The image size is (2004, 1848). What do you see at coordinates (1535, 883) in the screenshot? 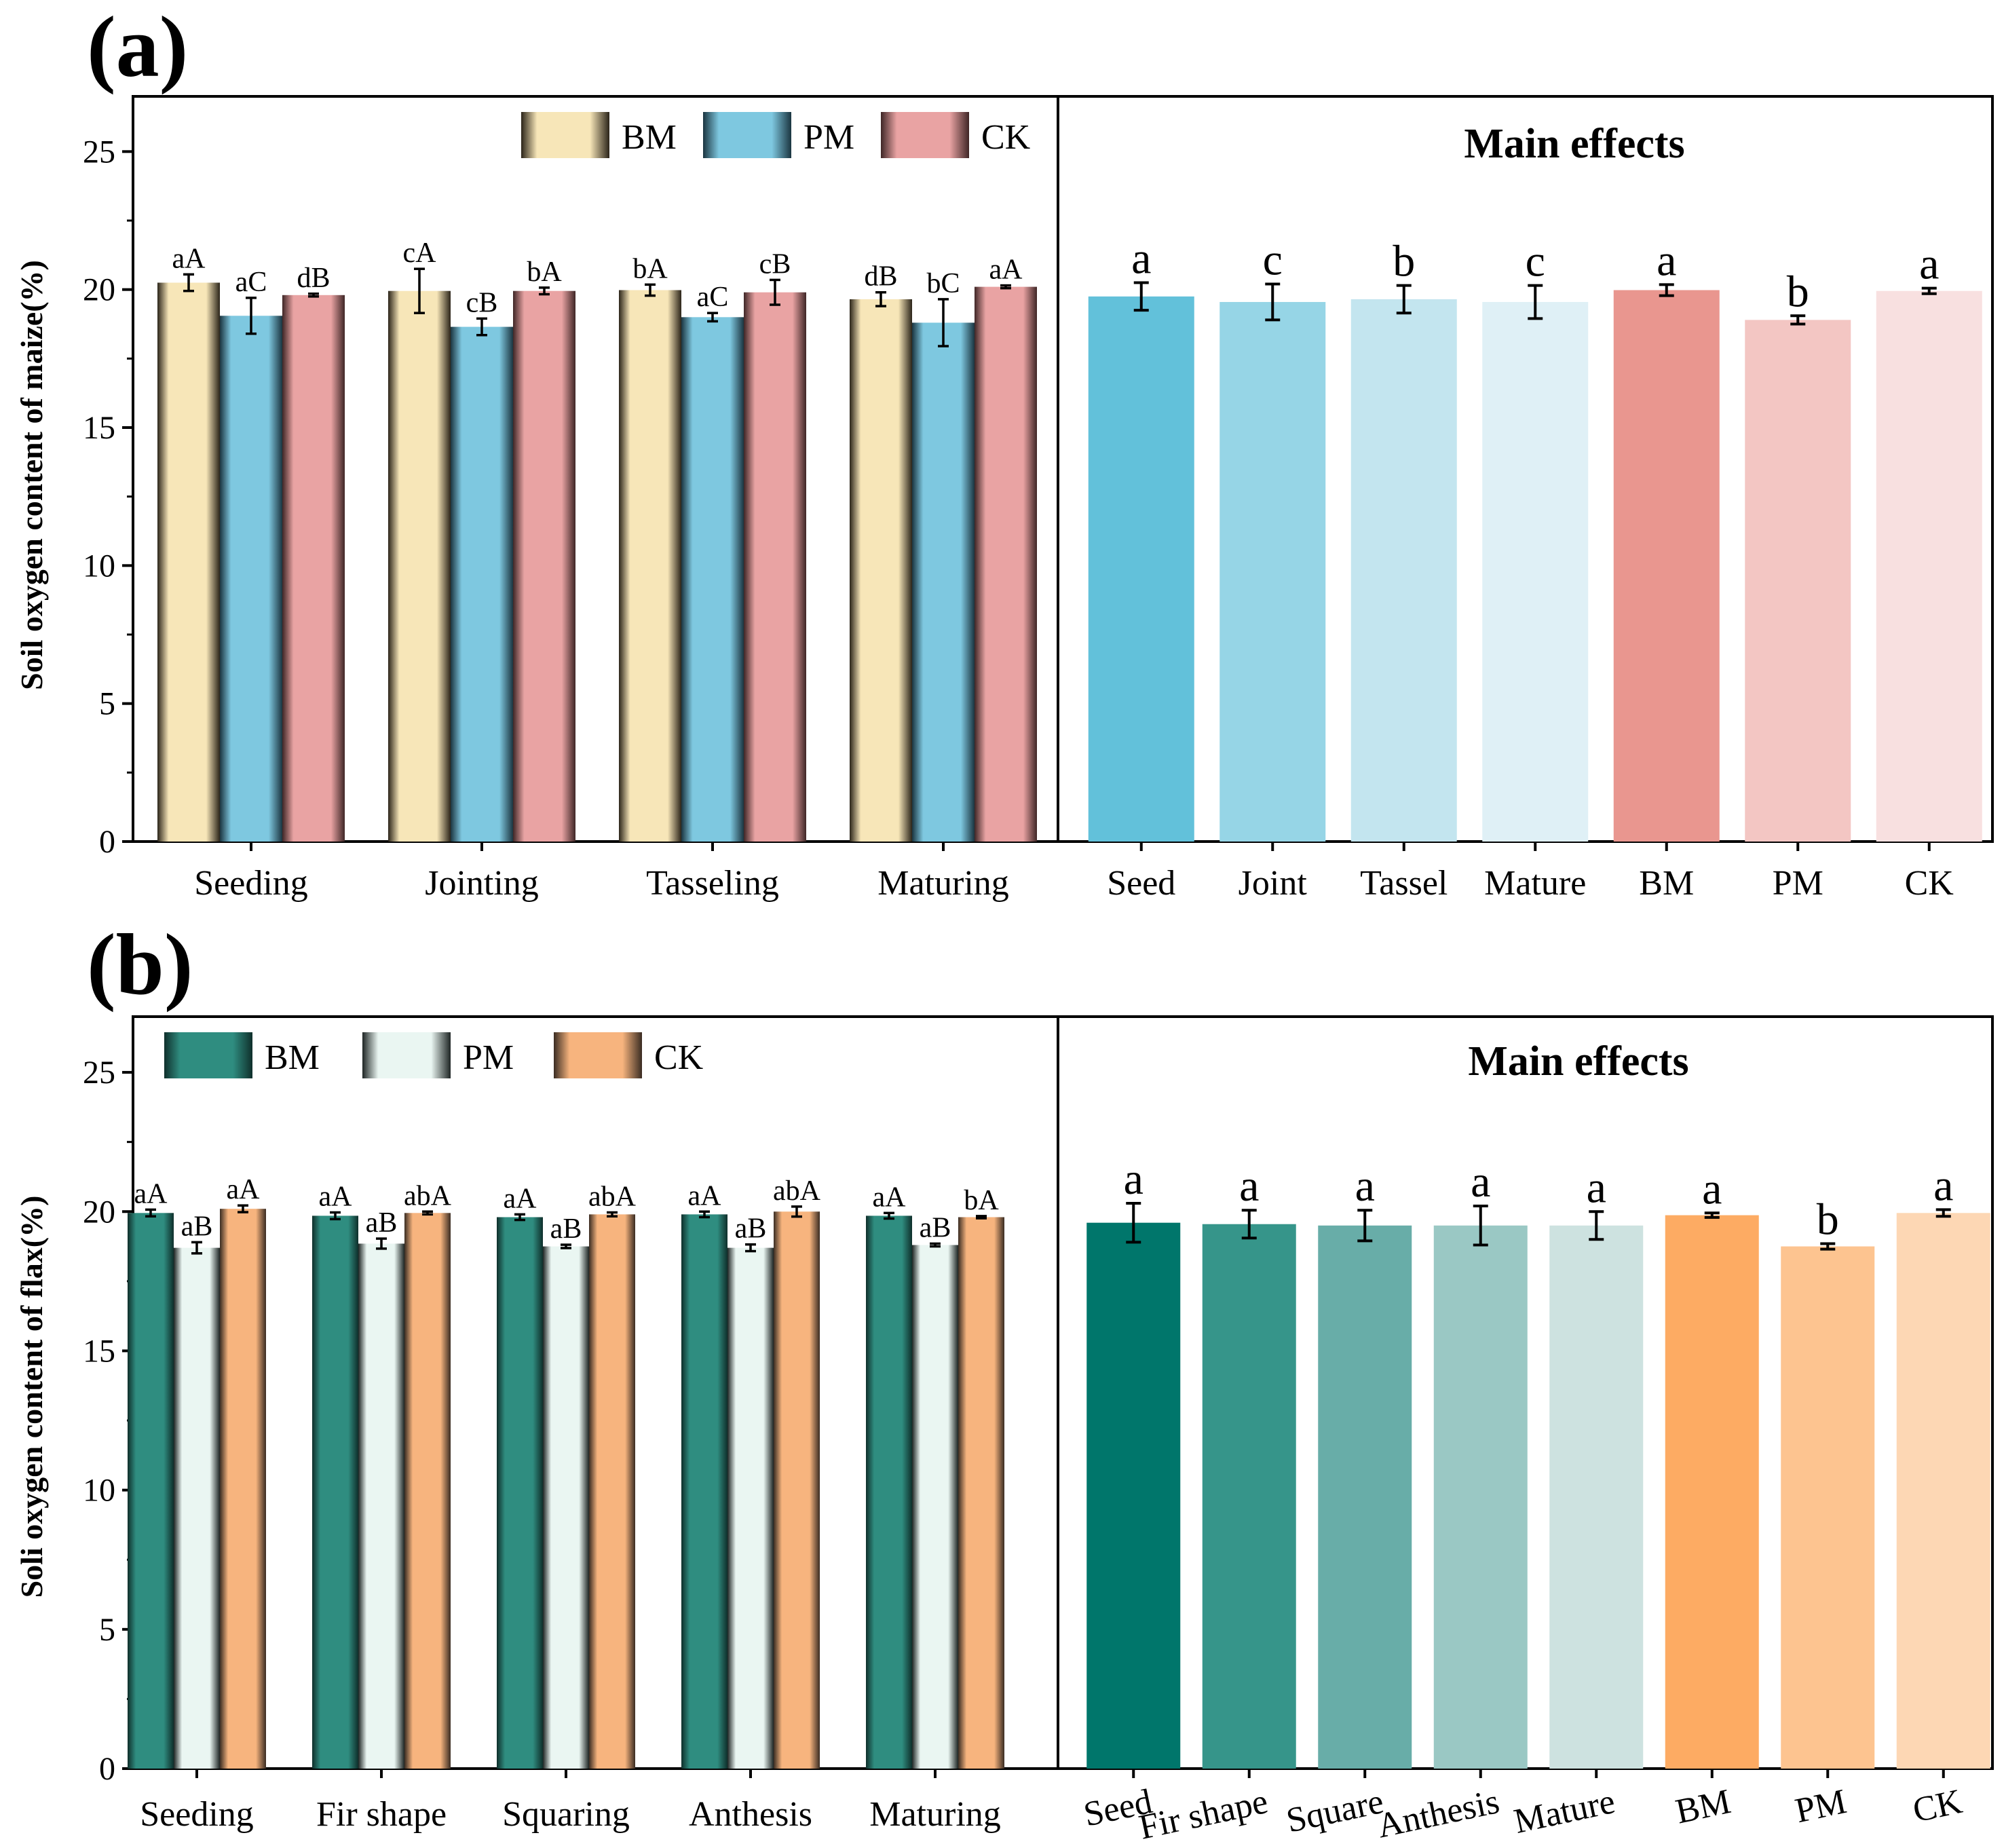
I see `category-label: Mature` at bounding box center [1535, 883].